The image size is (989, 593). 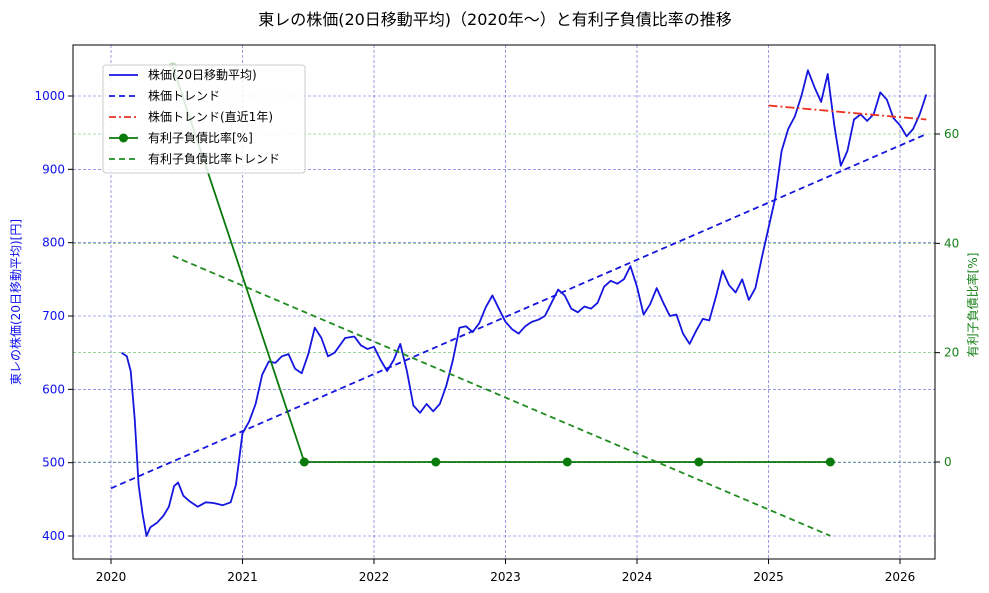 I want to click on right-tick-label: 0, so click(x=948, y=462).